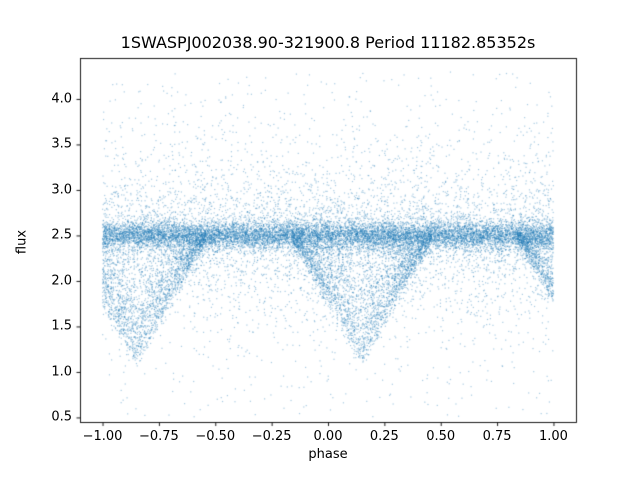  Describe the element at coordinates (497, 436) in the screenshot. I see `x-tick-label: 0.75` at that location.